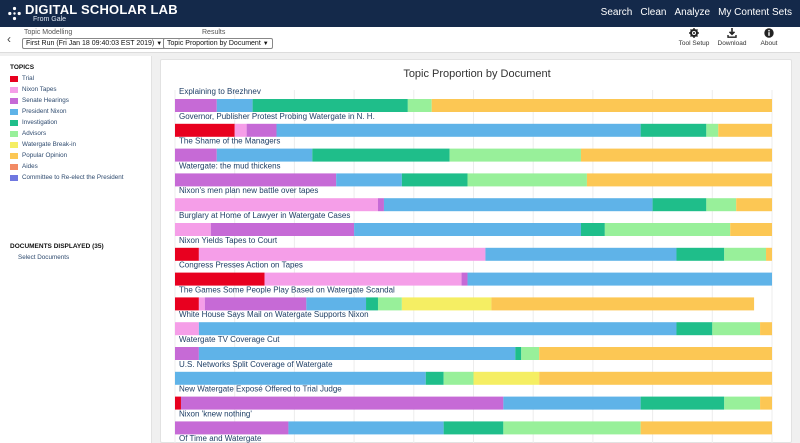 The image size is (800, 443). What do you see at coordinates (44, 257) in the screenshot?
I see `select-documents-link: Select Documents` at bounding box center [44, 257].